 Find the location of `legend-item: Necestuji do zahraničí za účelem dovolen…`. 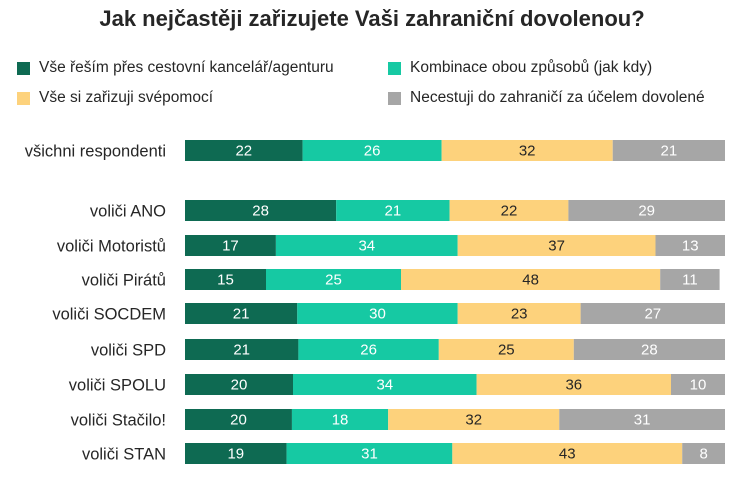

legend-item: Necestuji do zahraničí za účelem dovolen… is located at coordinates (546, 98).